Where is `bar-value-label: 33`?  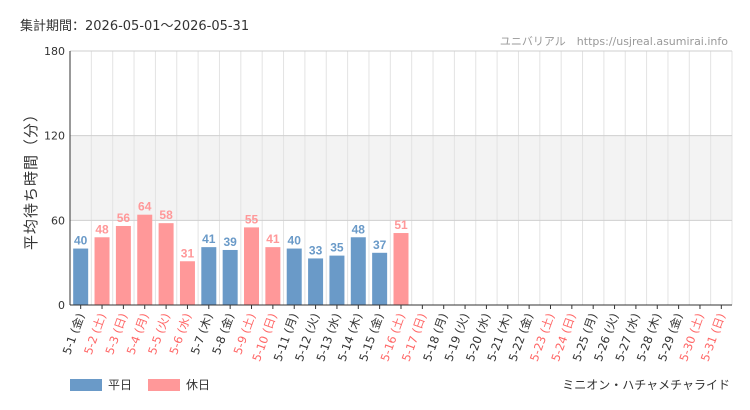 bar-value-label: 33 is located at coordinates (316, 250).